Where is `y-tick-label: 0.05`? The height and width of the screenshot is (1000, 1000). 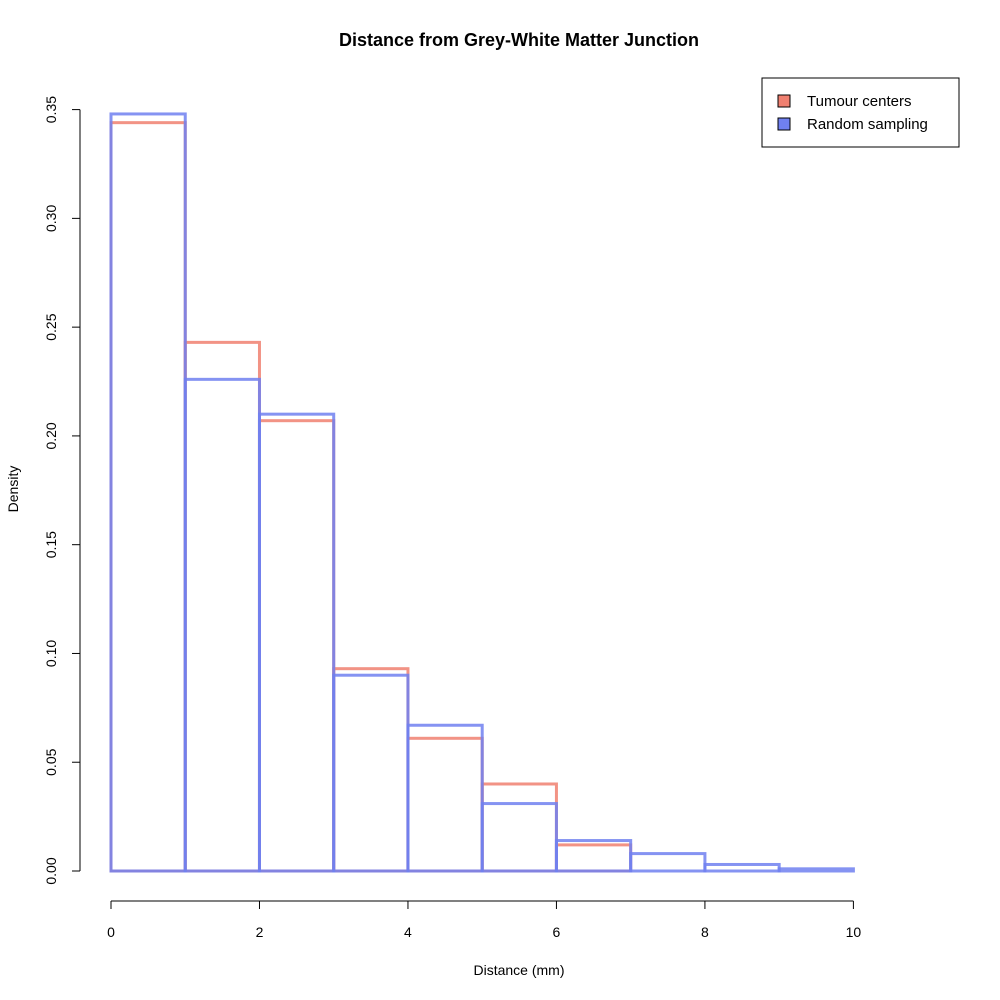 y-tick-label: 0.05 is located at coordinates (51, 761).